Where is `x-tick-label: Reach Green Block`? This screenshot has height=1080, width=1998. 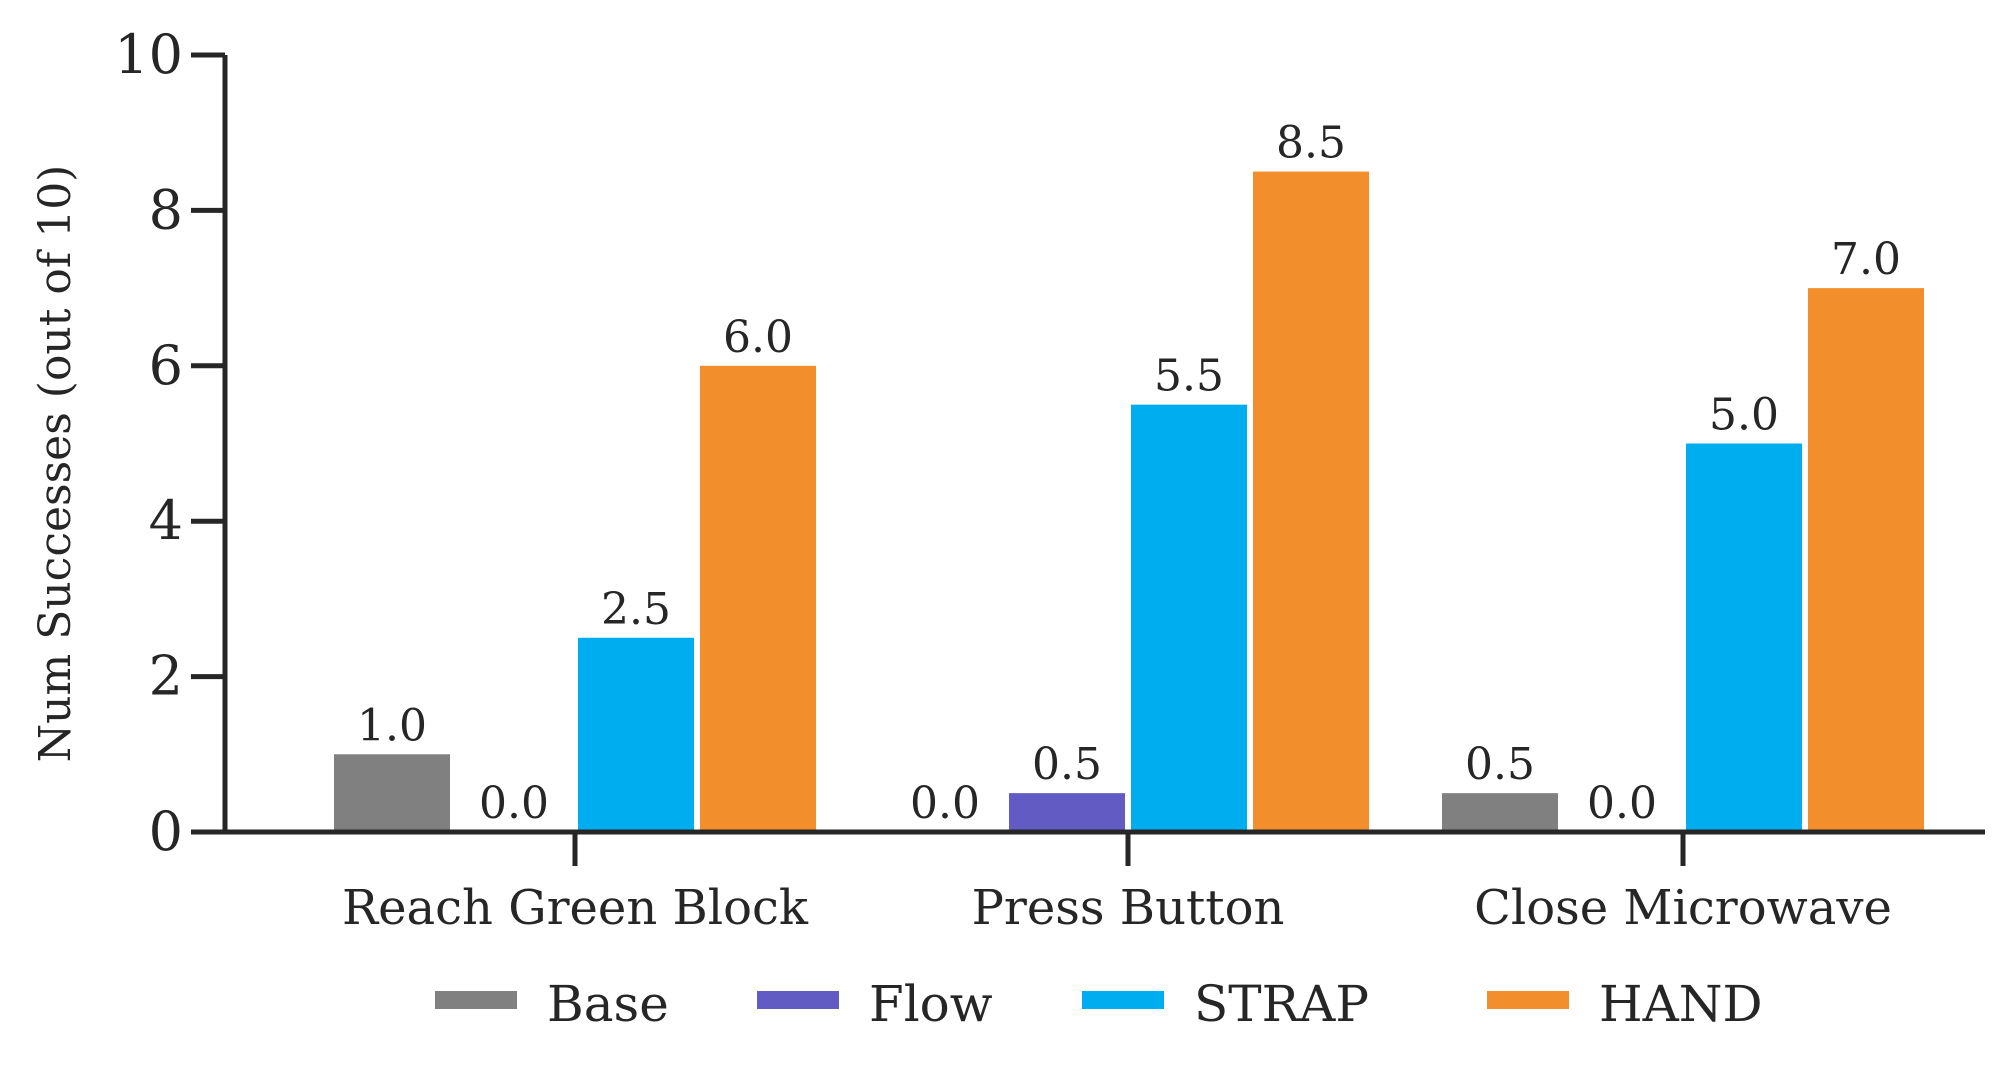 x-tick-label: Reach Green Block is located at coordinates (575, 908).